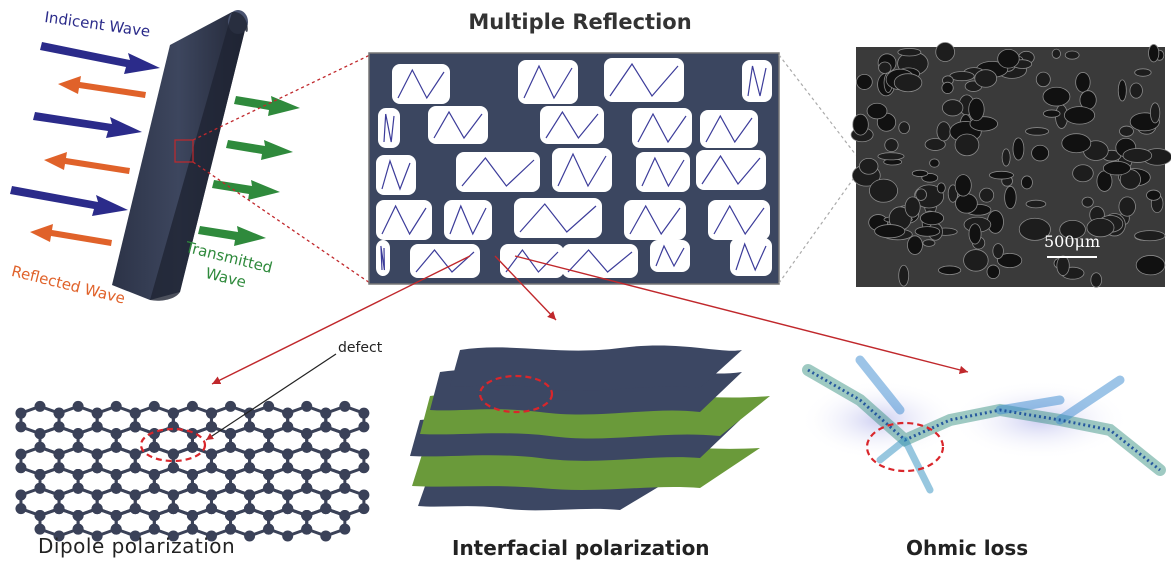 This screenshot has height=568, width=1171. Describe the element at coordinates (574, 168) in the screenshot. I see `foam-structure-panel` at that location.